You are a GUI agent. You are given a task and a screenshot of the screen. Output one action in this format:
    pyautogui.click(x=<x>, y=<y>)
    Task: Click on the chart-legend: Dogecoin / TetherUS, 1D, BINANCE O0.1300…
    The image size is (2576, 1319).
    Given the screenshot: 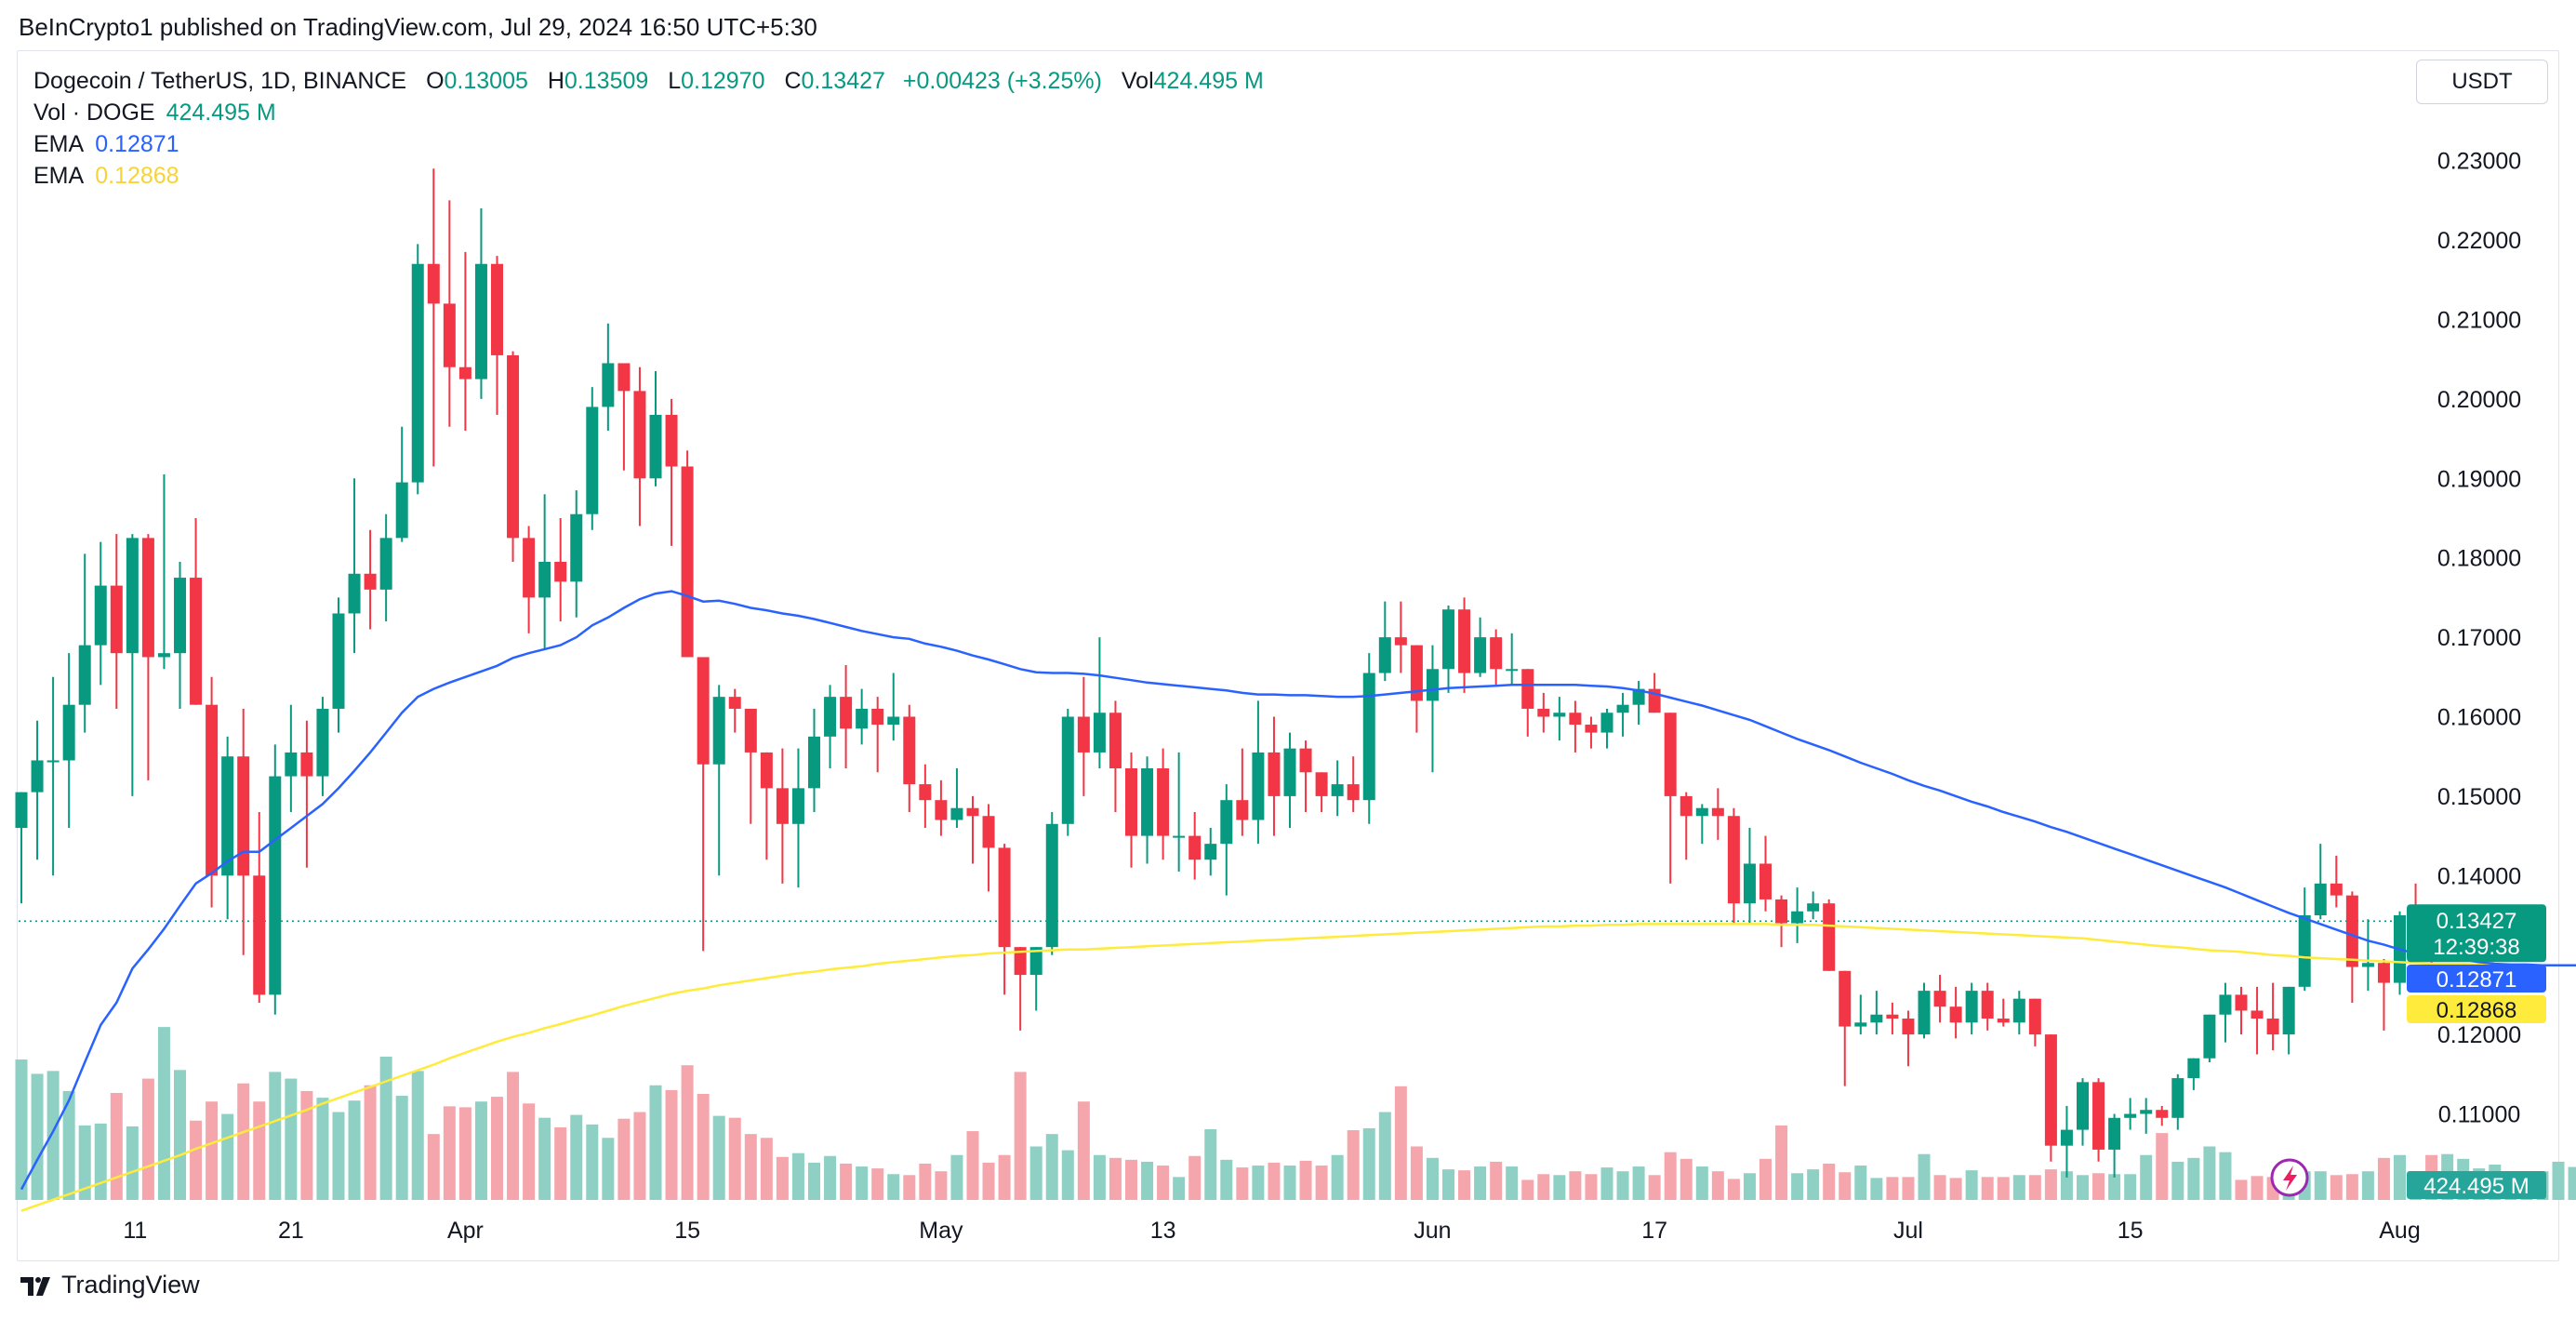 What is the action you would take?
    pyautogui.click(x=648, y=128)
    